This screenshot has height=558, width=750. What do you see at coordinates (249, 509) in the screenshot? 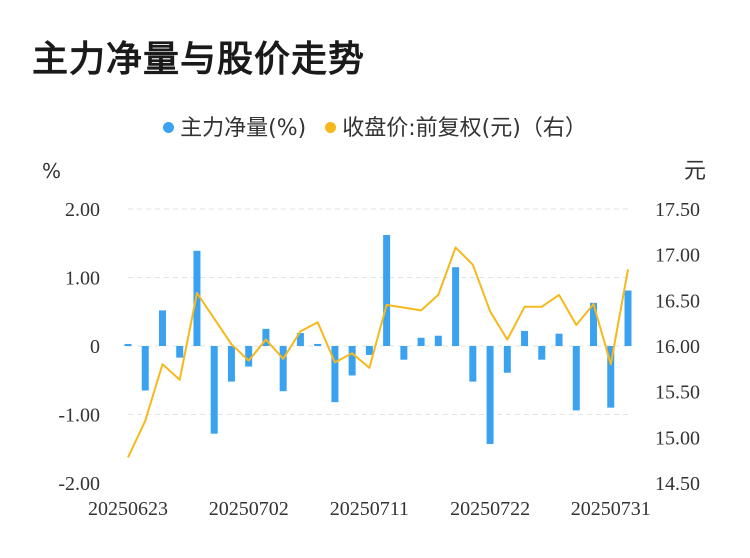
I see `x-axis-tick-label: 20250702` at bounding box center [249, 509].